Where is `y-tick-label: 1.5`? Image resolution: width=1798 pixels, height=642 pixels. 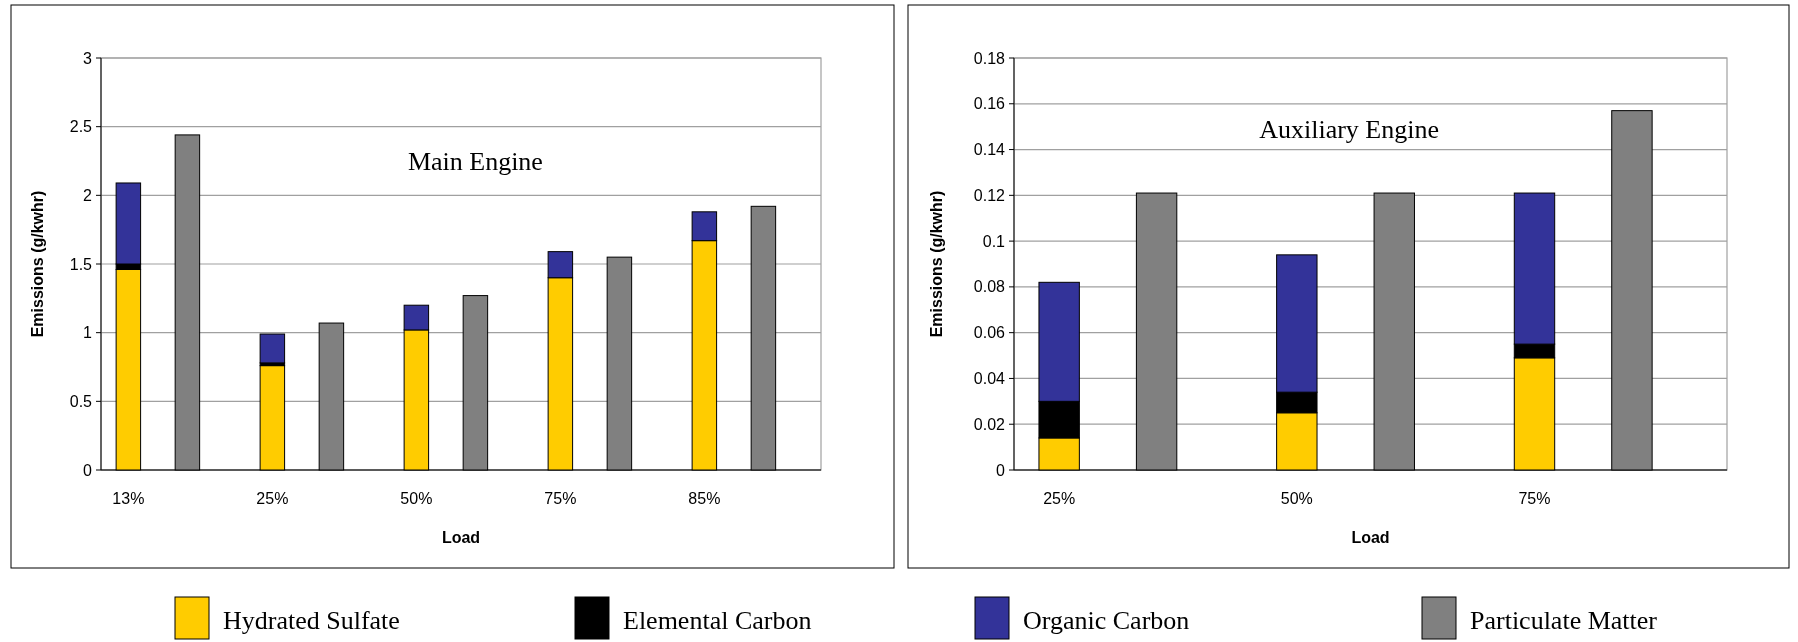 y-tick-label: 1.5 is located at coordinates (81, 264).